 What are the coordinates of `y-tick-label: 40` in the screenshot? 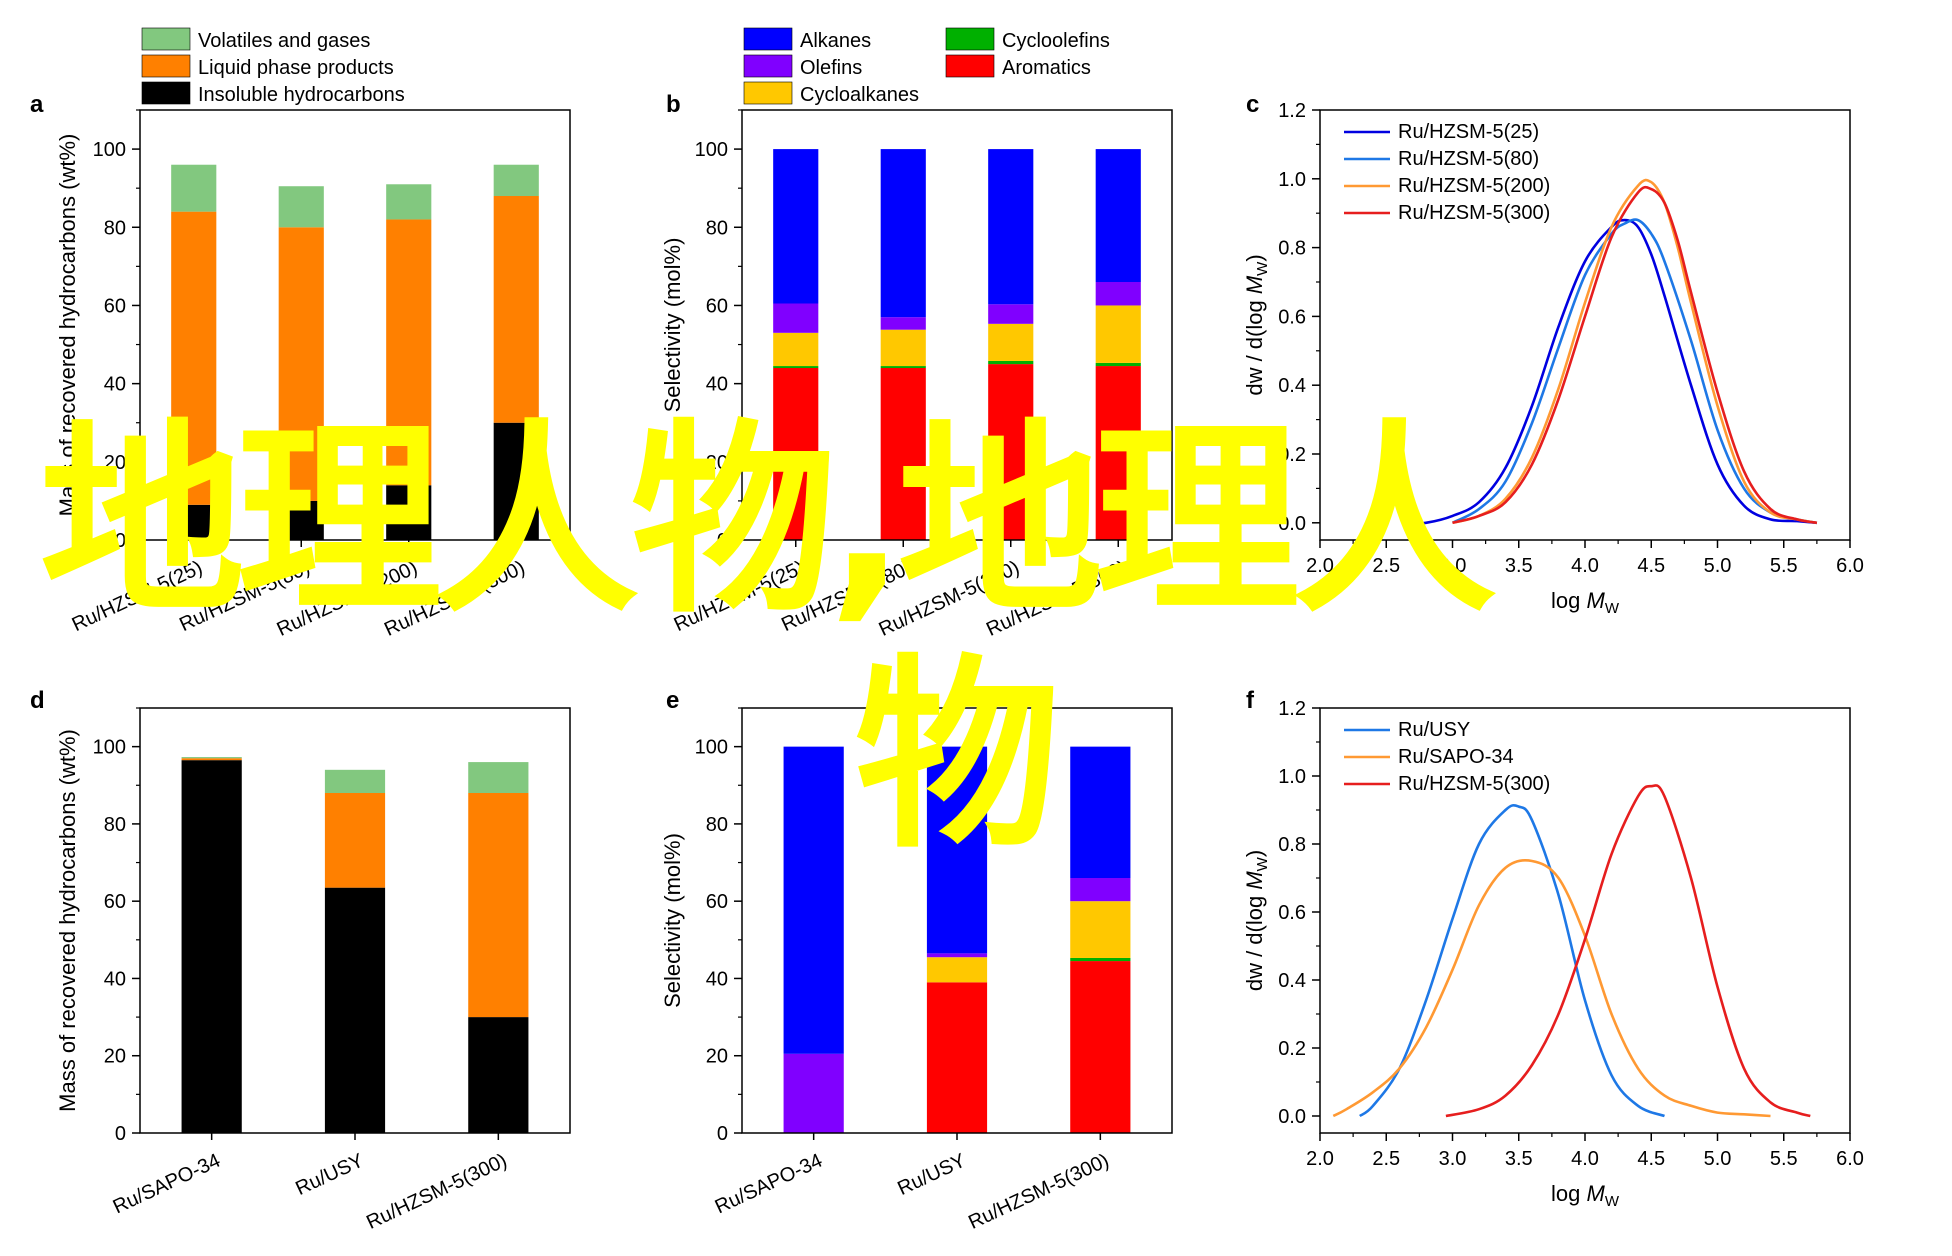 It's located at (717, 385).